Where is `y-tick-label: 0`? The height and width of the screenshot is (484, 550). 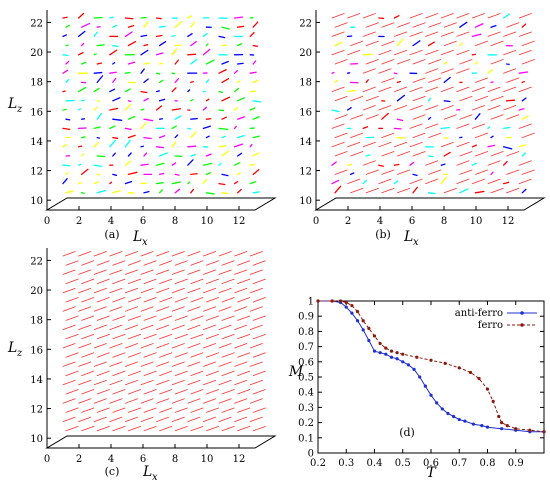 y-tick-label: 0 is located at coordinates (311, 454).